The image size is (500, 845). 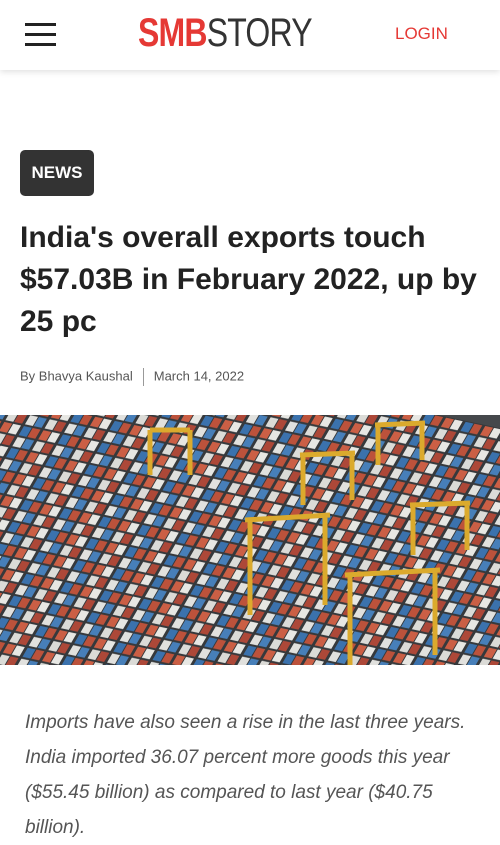 I want to click on byline: By Bhavya Kaushal March 14, 2022, so click(x=132, y=377).